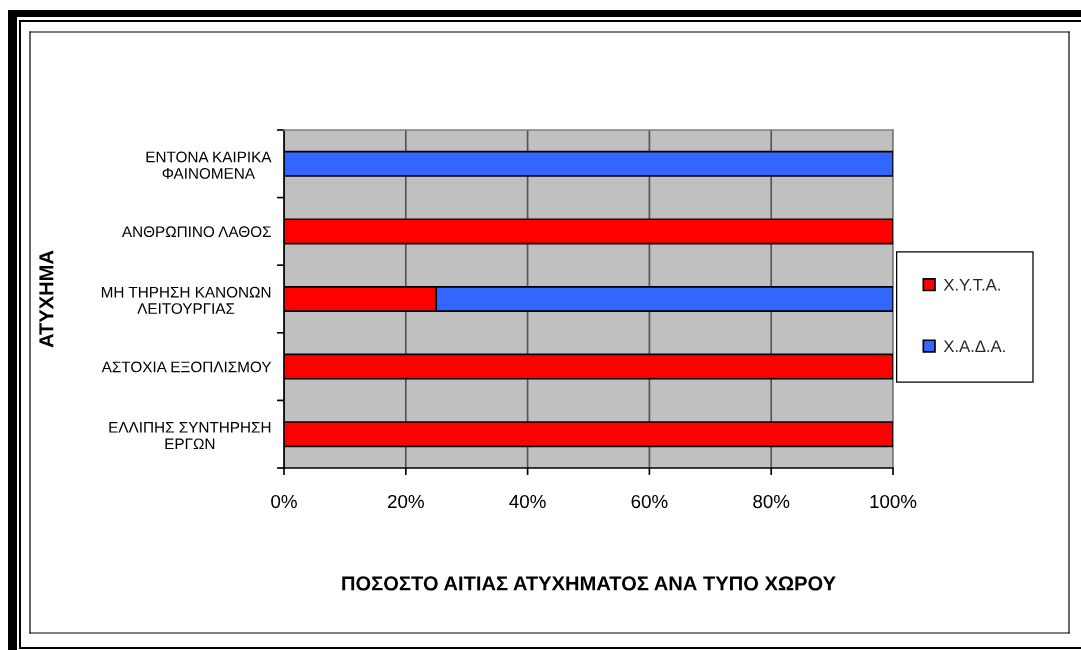  Describe the element at coordinates (284, 501) in the screenshot. I see `x-tick-label: 0%` at that location.